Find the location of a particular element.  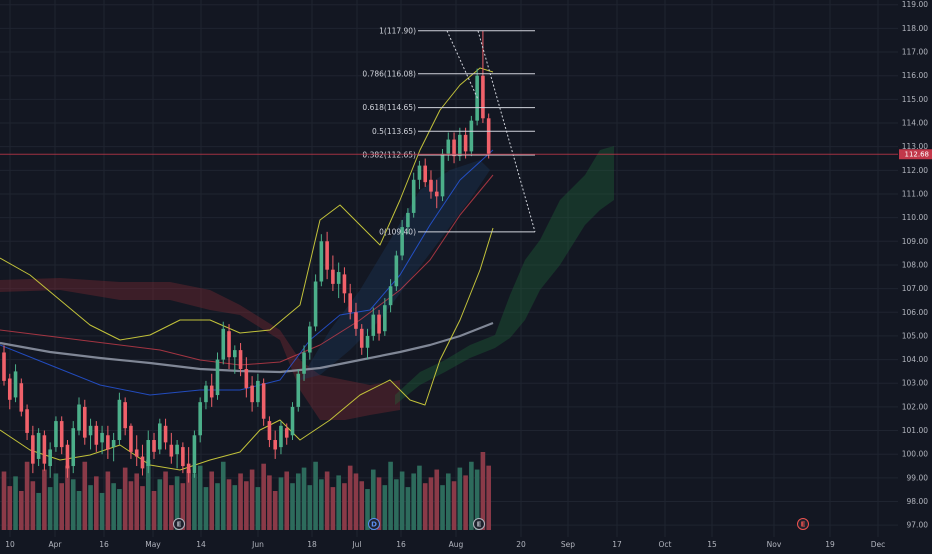

y-tick-label: 119.00 is located at coordinates (915, 4).